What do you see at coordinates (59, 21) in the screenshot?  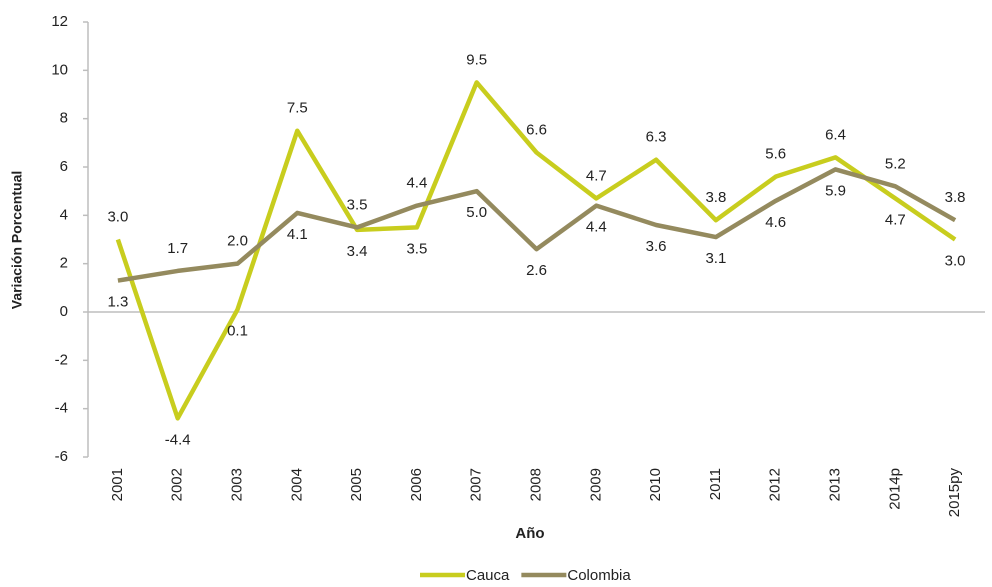 I see `y-tick-label: 12` at bounding box center [59, 21].